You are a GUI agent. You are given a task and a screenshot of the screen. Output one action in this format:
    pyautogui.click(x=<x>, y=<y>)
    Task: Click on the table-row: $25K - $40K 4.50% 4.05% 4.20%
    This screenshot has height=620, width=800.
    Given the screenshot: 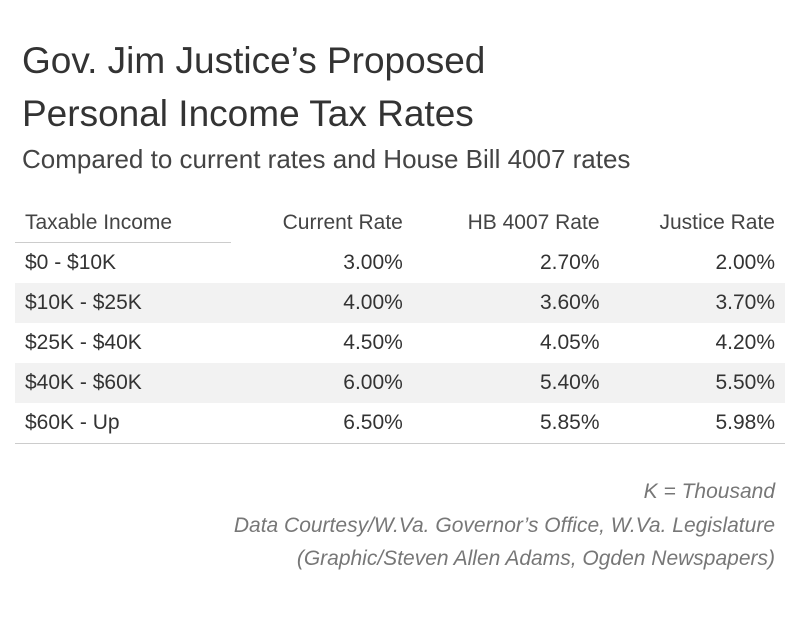 What is the action you would take?
    pyautogui.click(x=400, y=343)
    